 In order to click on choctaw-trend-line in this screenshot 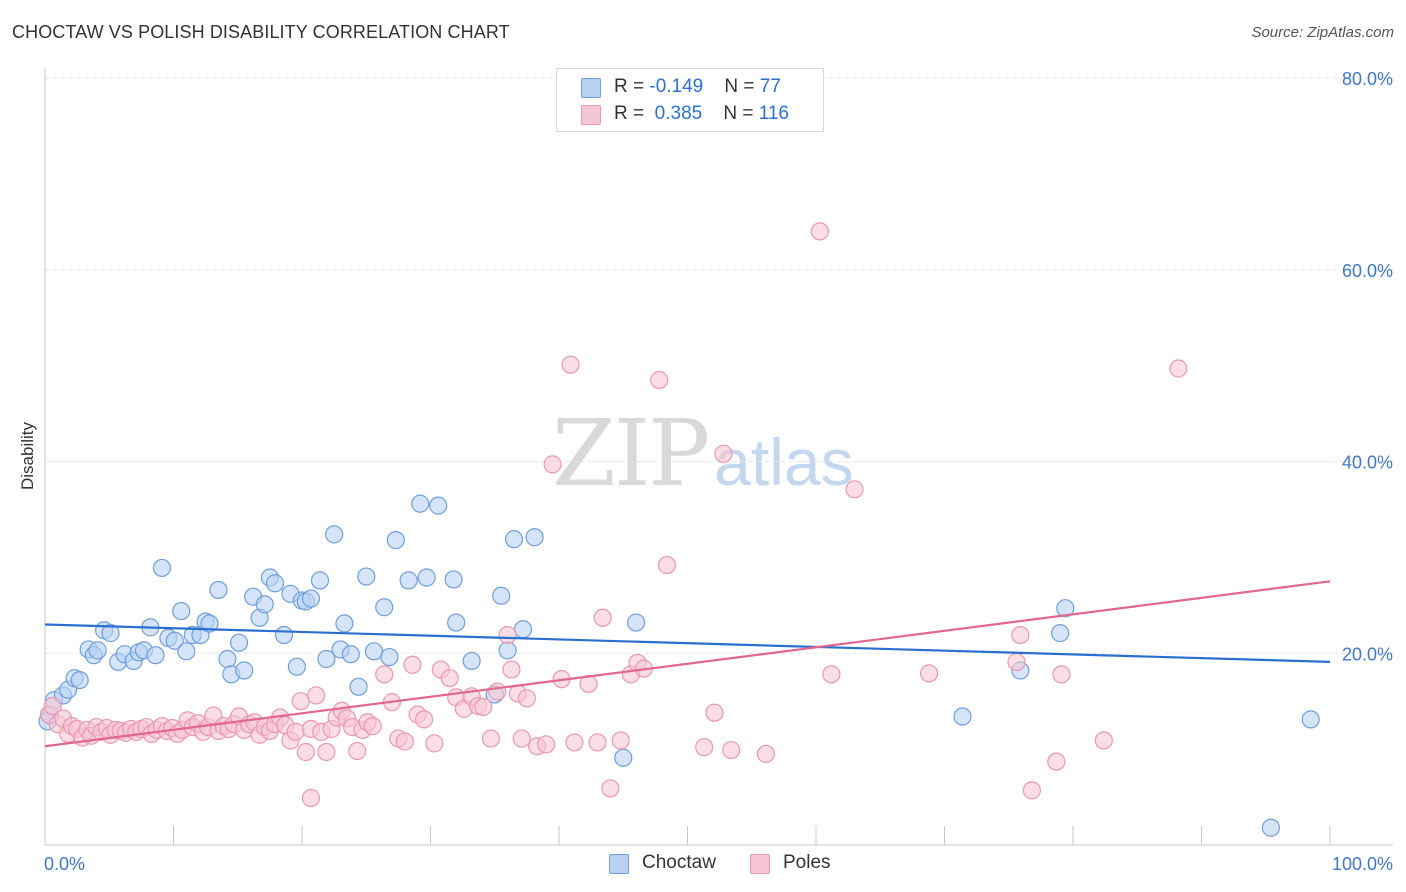, I will do `click(687, 643)`.